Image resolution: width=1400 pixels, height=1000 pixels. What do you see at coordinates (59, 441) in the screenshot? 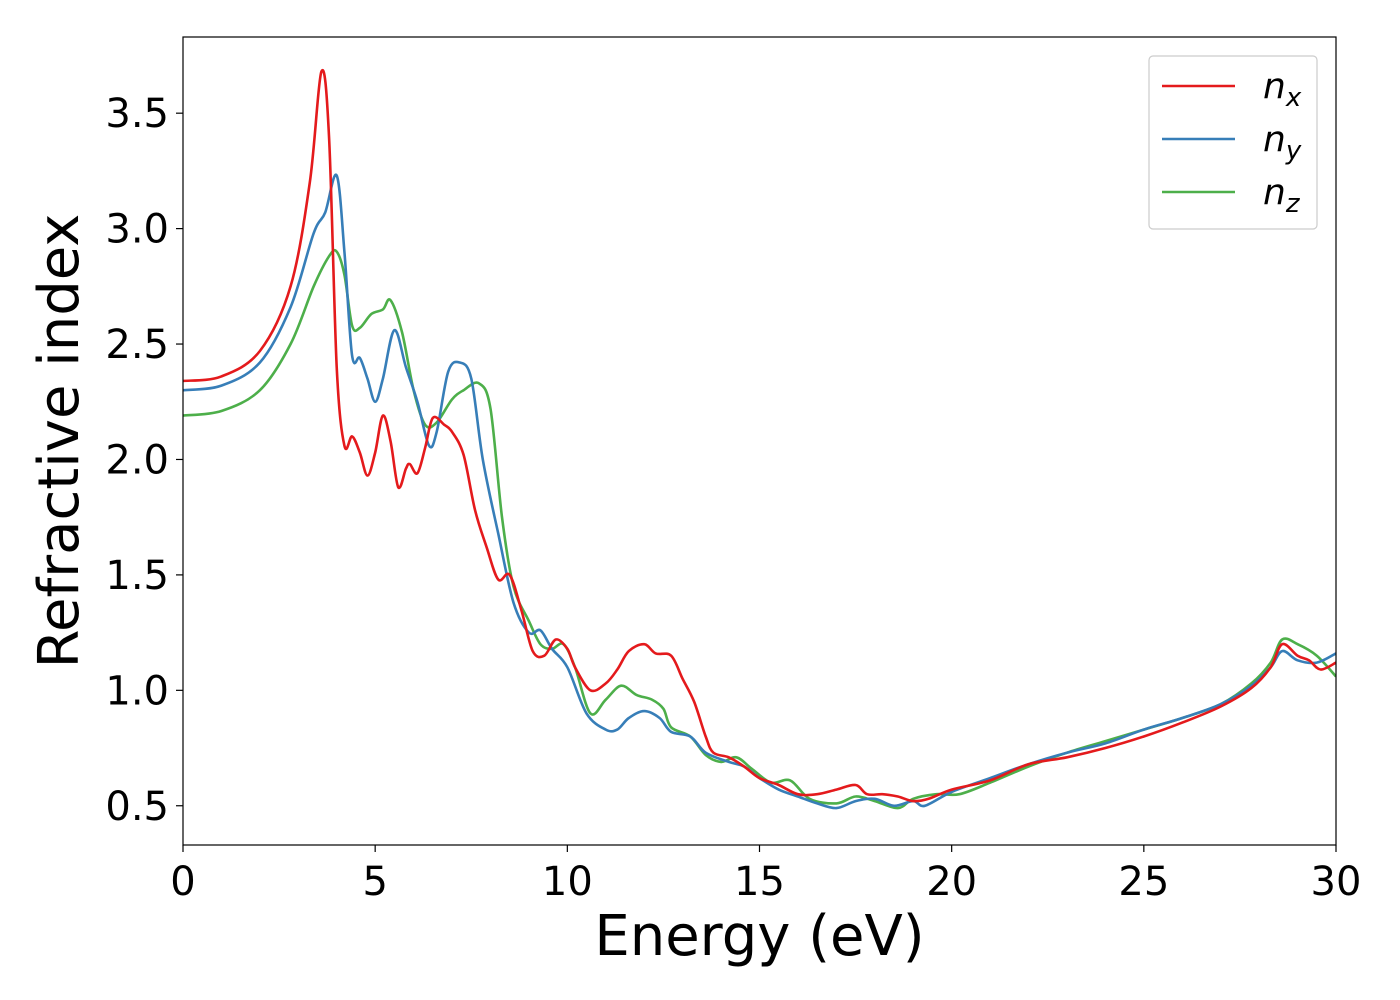
I see `y-axis-label: Refractive index` at bounding box center [59, 441].